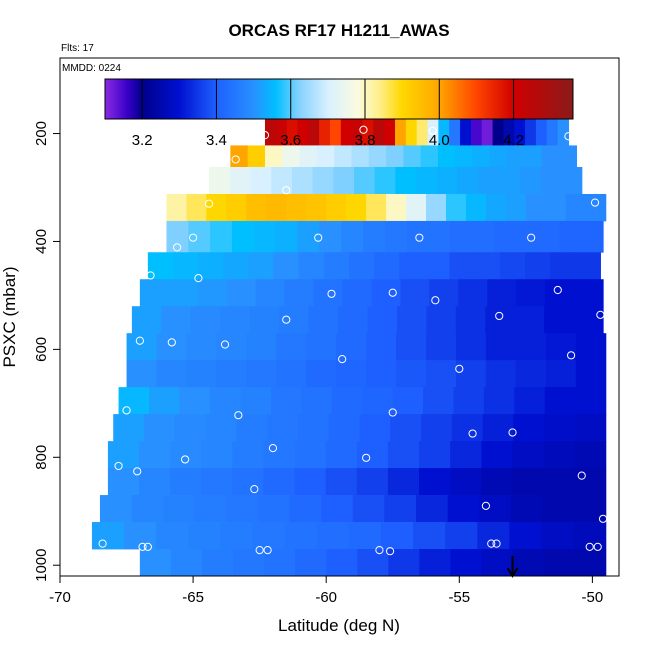  Describe the element at coordinates (9, 316) in the screenshot. I see `y-axis-label: PSXC (mbar)` at that location.